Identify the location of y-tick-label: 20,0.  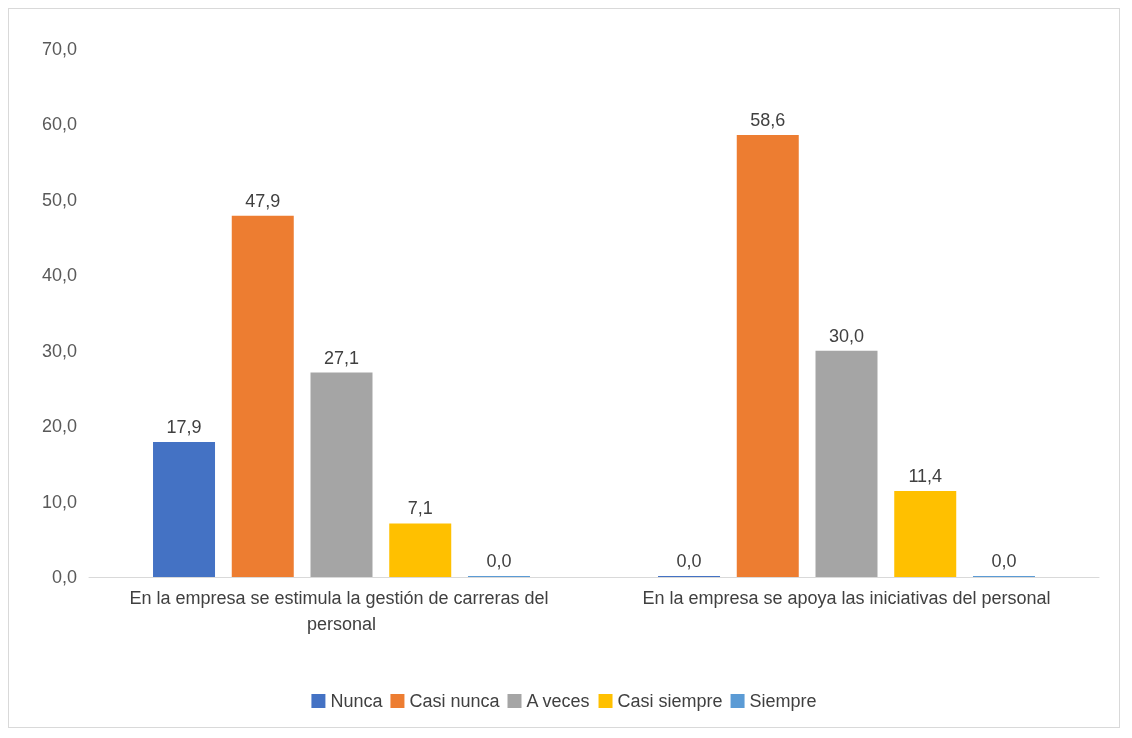
(59, 426).